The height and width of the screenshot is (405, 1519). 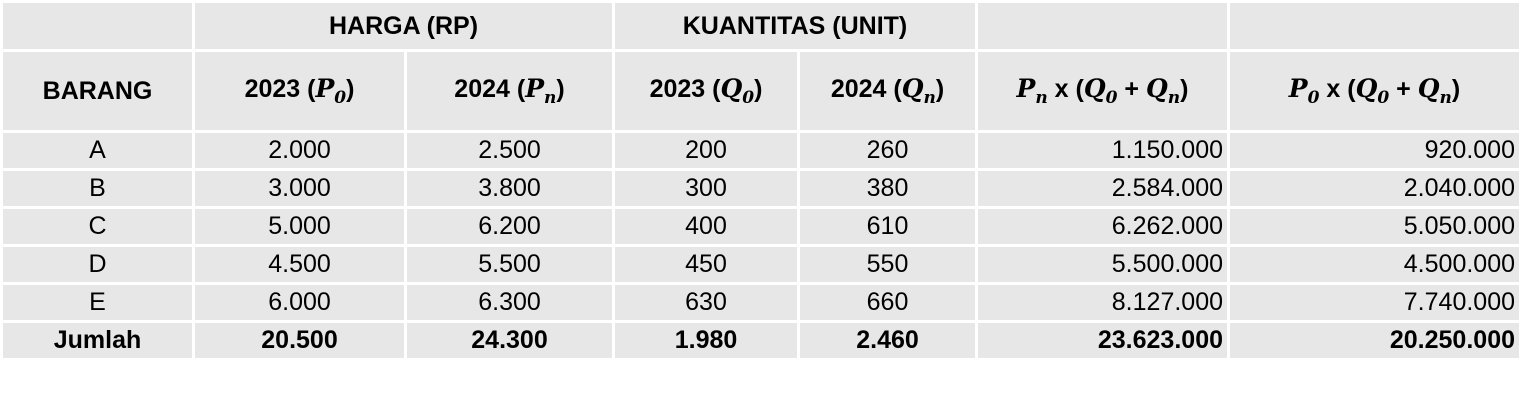 What do you see at coordinates (299, 150) in the screenshot?
I see `cell: 2.000` at bounding box center [299, 150].